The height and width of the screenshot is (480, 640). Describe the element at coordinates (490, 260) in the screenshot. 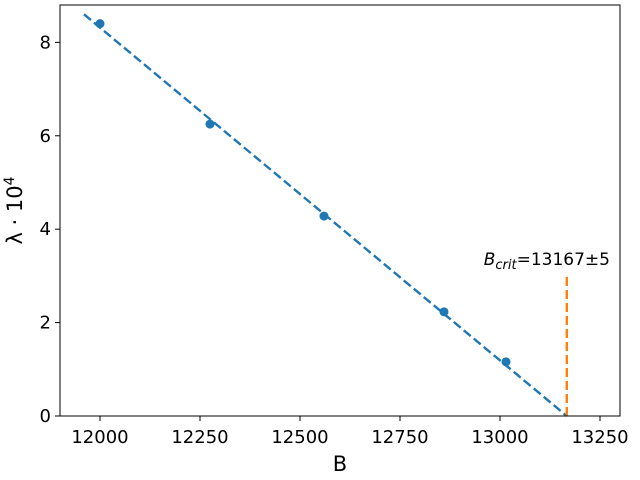

I see `annotation-variable: B` at that location.